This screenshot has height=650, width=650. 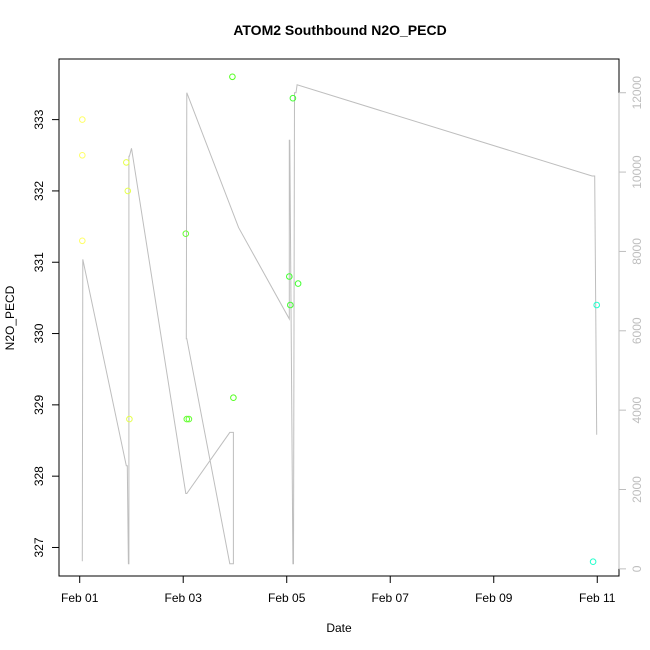 What do you see at coordinates (494, 598) in the screenshot?
I see `x-tick-label: Feb 09` at bounding box center [494, 598].